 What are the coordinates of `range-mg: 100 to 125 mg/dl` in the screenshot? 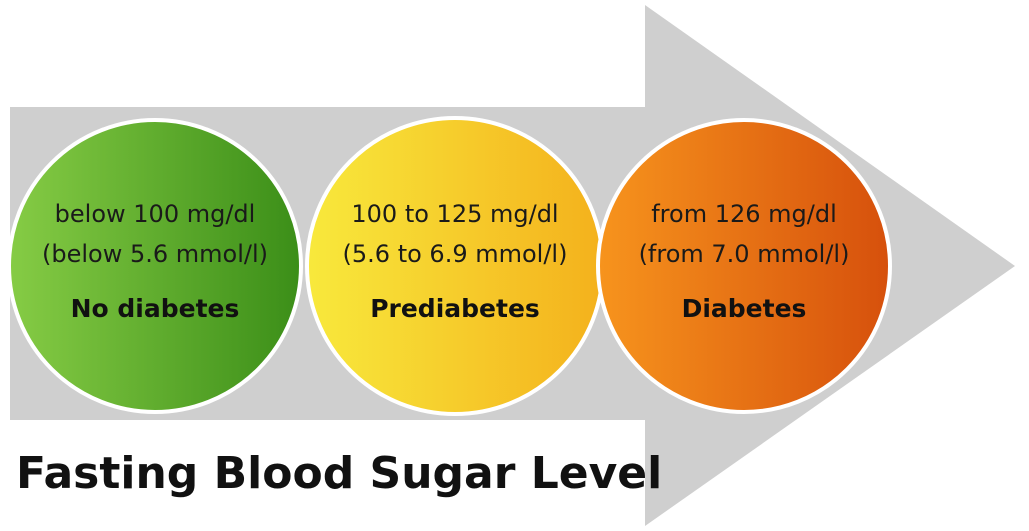 It's located at (454, 214).